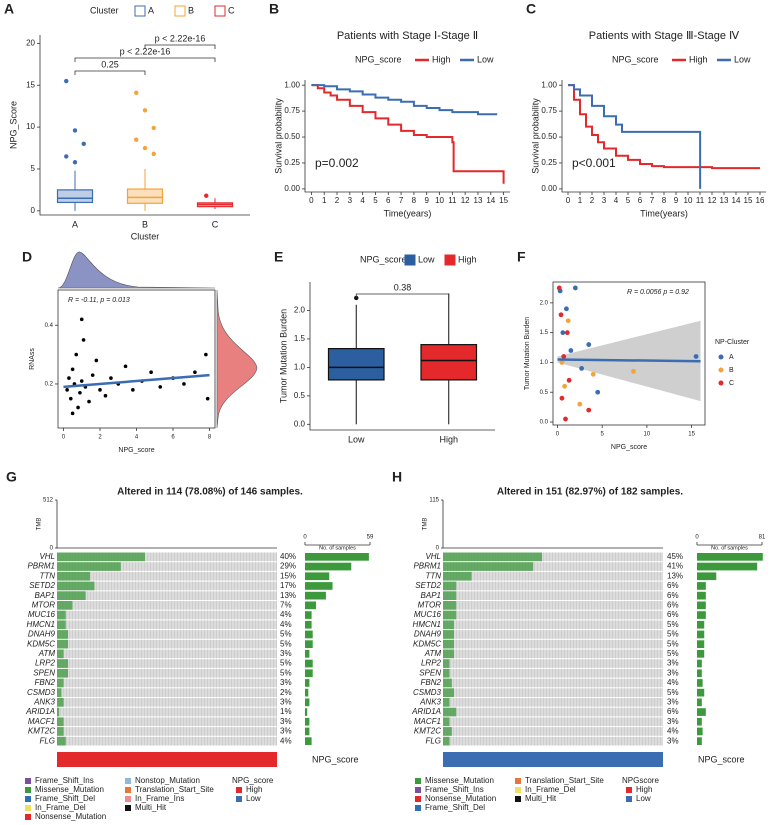  What do you see at coordinates (253, 780) in the screenshot?
I see `legend-title: NPG_score` at bounding box center [253, 780].